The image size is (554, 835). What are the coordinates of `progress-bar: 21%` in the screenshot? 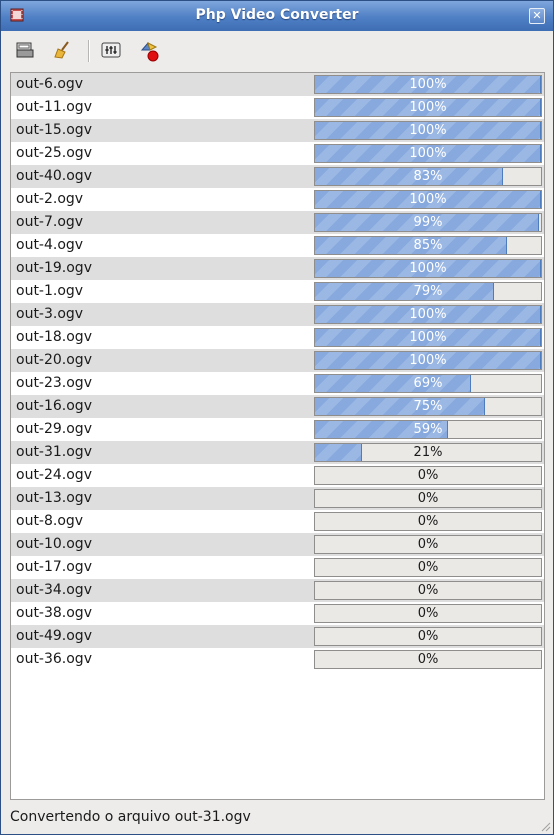 It's located at (428, 452).